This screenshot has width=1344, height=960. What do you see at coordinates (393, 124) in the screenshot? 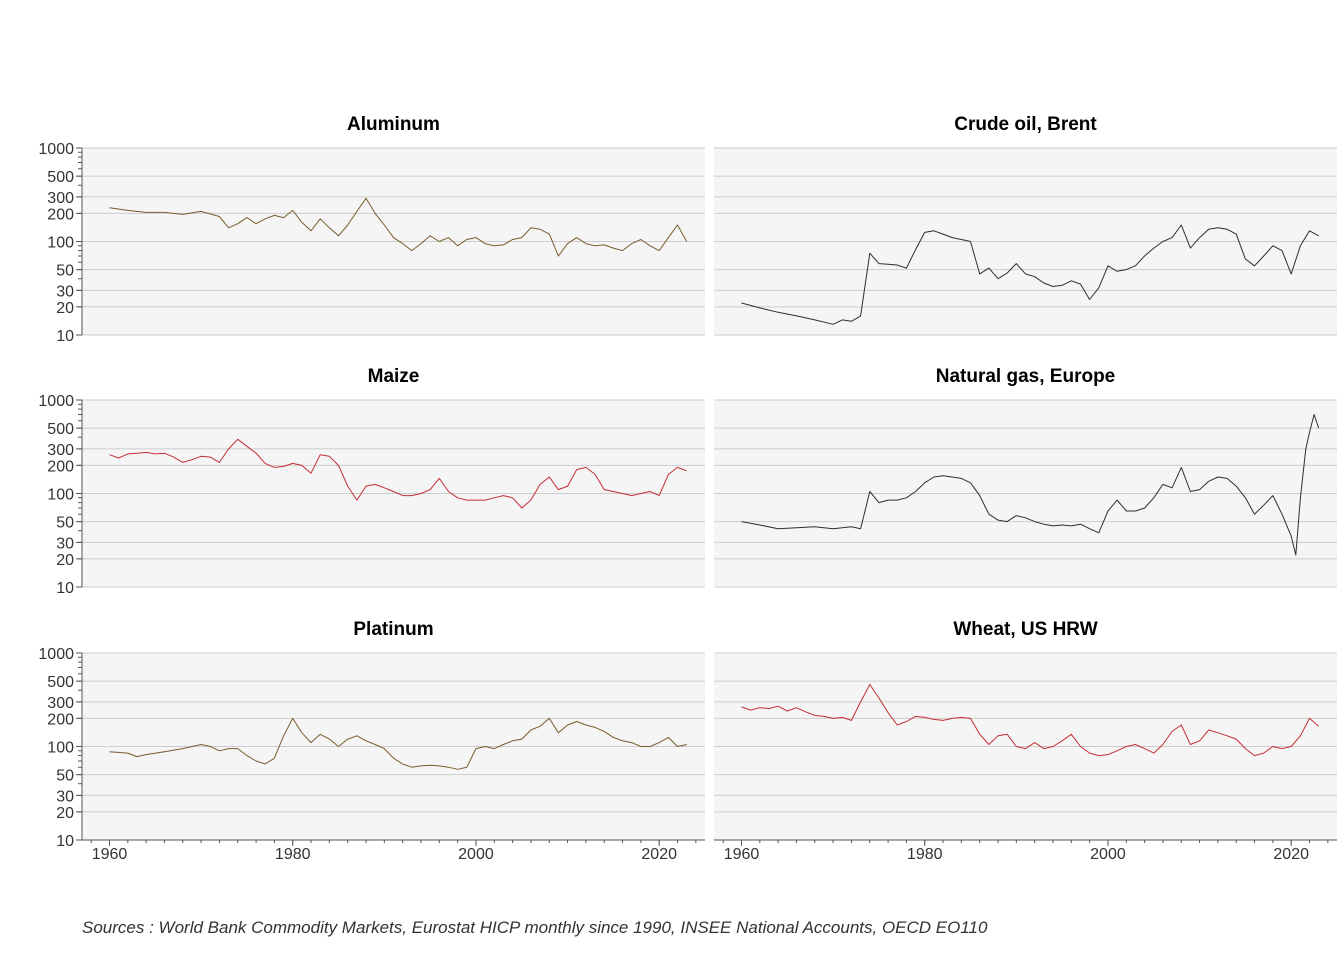
I see `panel-title: Aluminum` at bounding box center [393, 124].